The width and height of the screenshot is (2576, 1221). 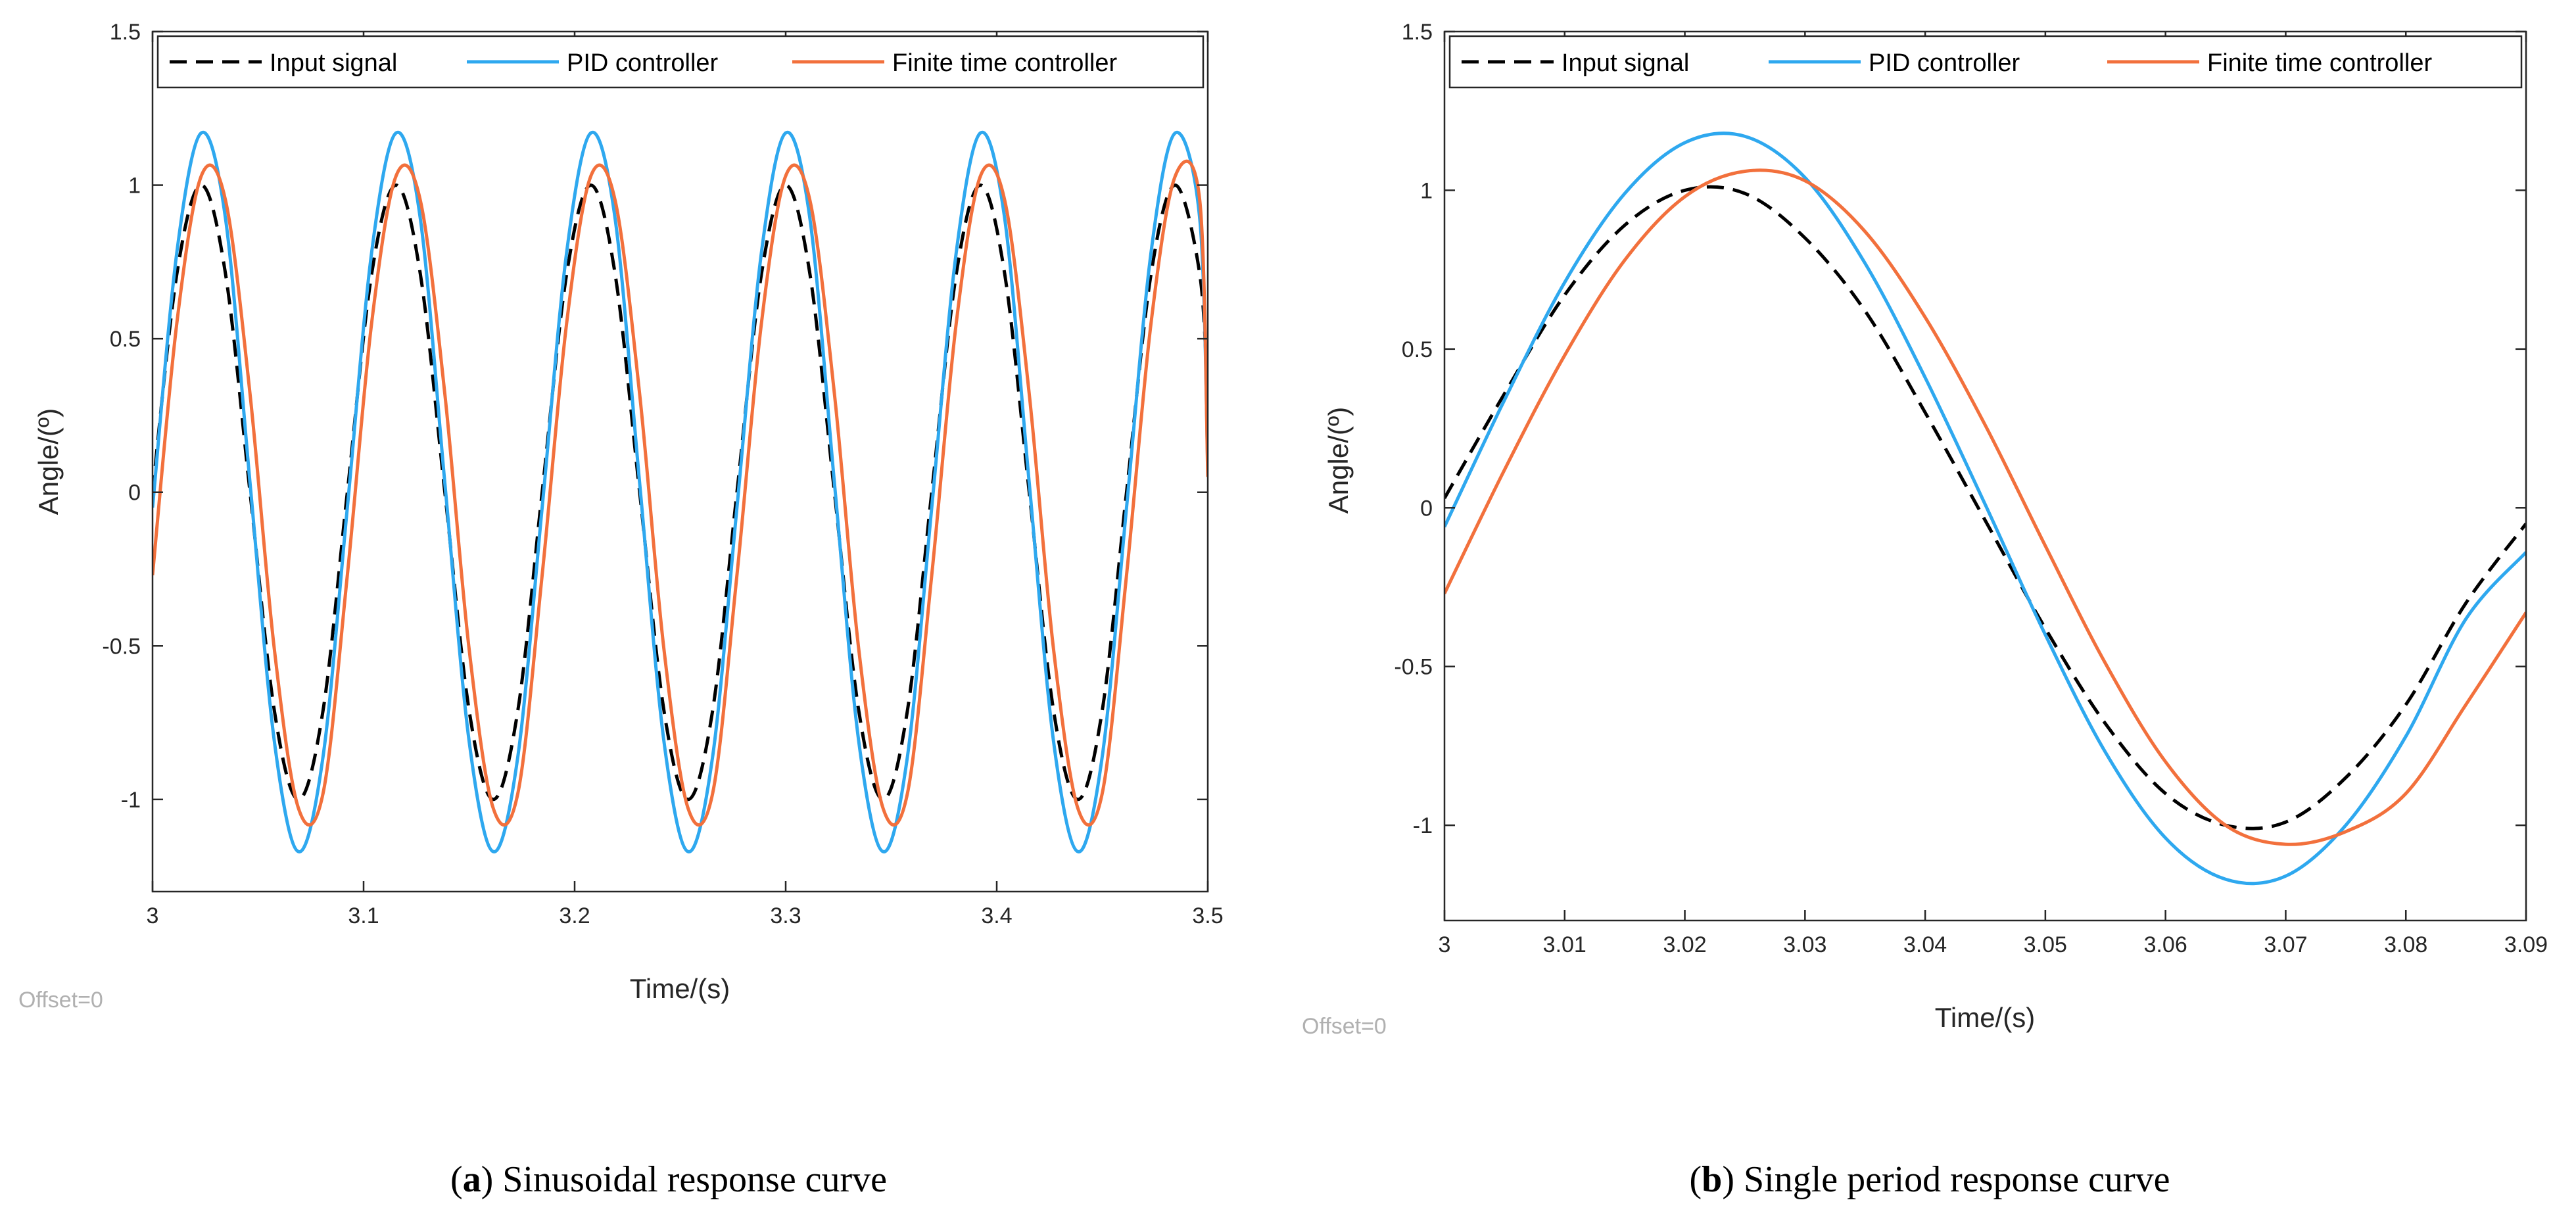 I want to click on x-tick-label: 3.06, so click(x=2166, y=944).